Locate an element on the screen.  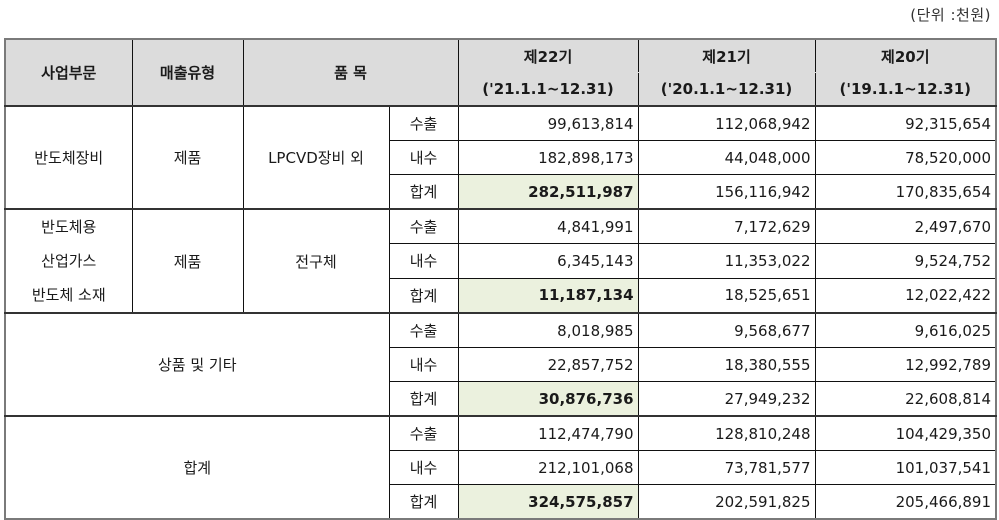
value-cell: 22,857,752 is located at coordinates (548, 364).